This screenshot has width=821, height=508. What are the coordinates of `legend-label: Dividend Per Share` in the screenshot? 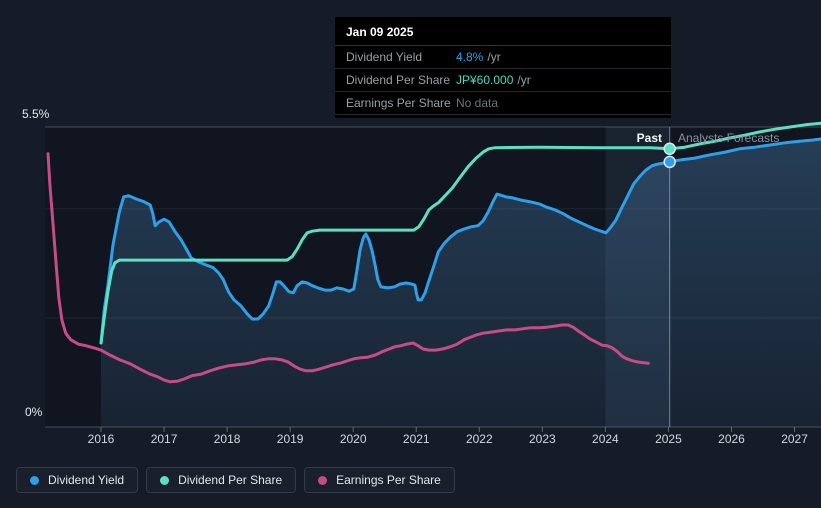 It's located at (230, 480).